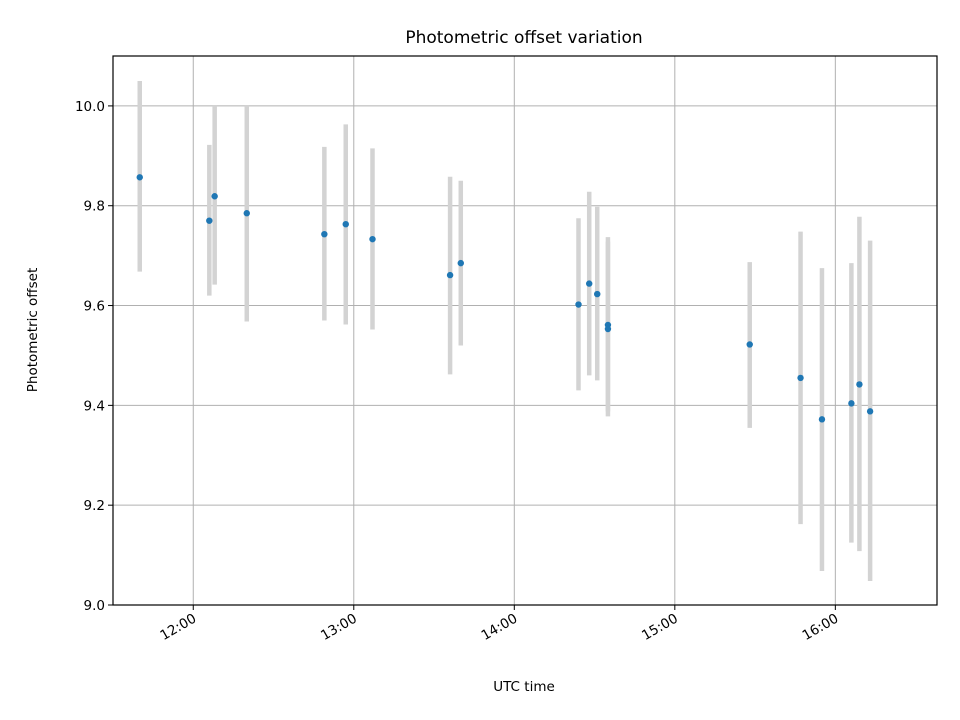 This screenshot has width=960, height=720. Describe the element at coordinates (94, 307) in the screenshot. I see `y-tick-label: 9.6` at that location.